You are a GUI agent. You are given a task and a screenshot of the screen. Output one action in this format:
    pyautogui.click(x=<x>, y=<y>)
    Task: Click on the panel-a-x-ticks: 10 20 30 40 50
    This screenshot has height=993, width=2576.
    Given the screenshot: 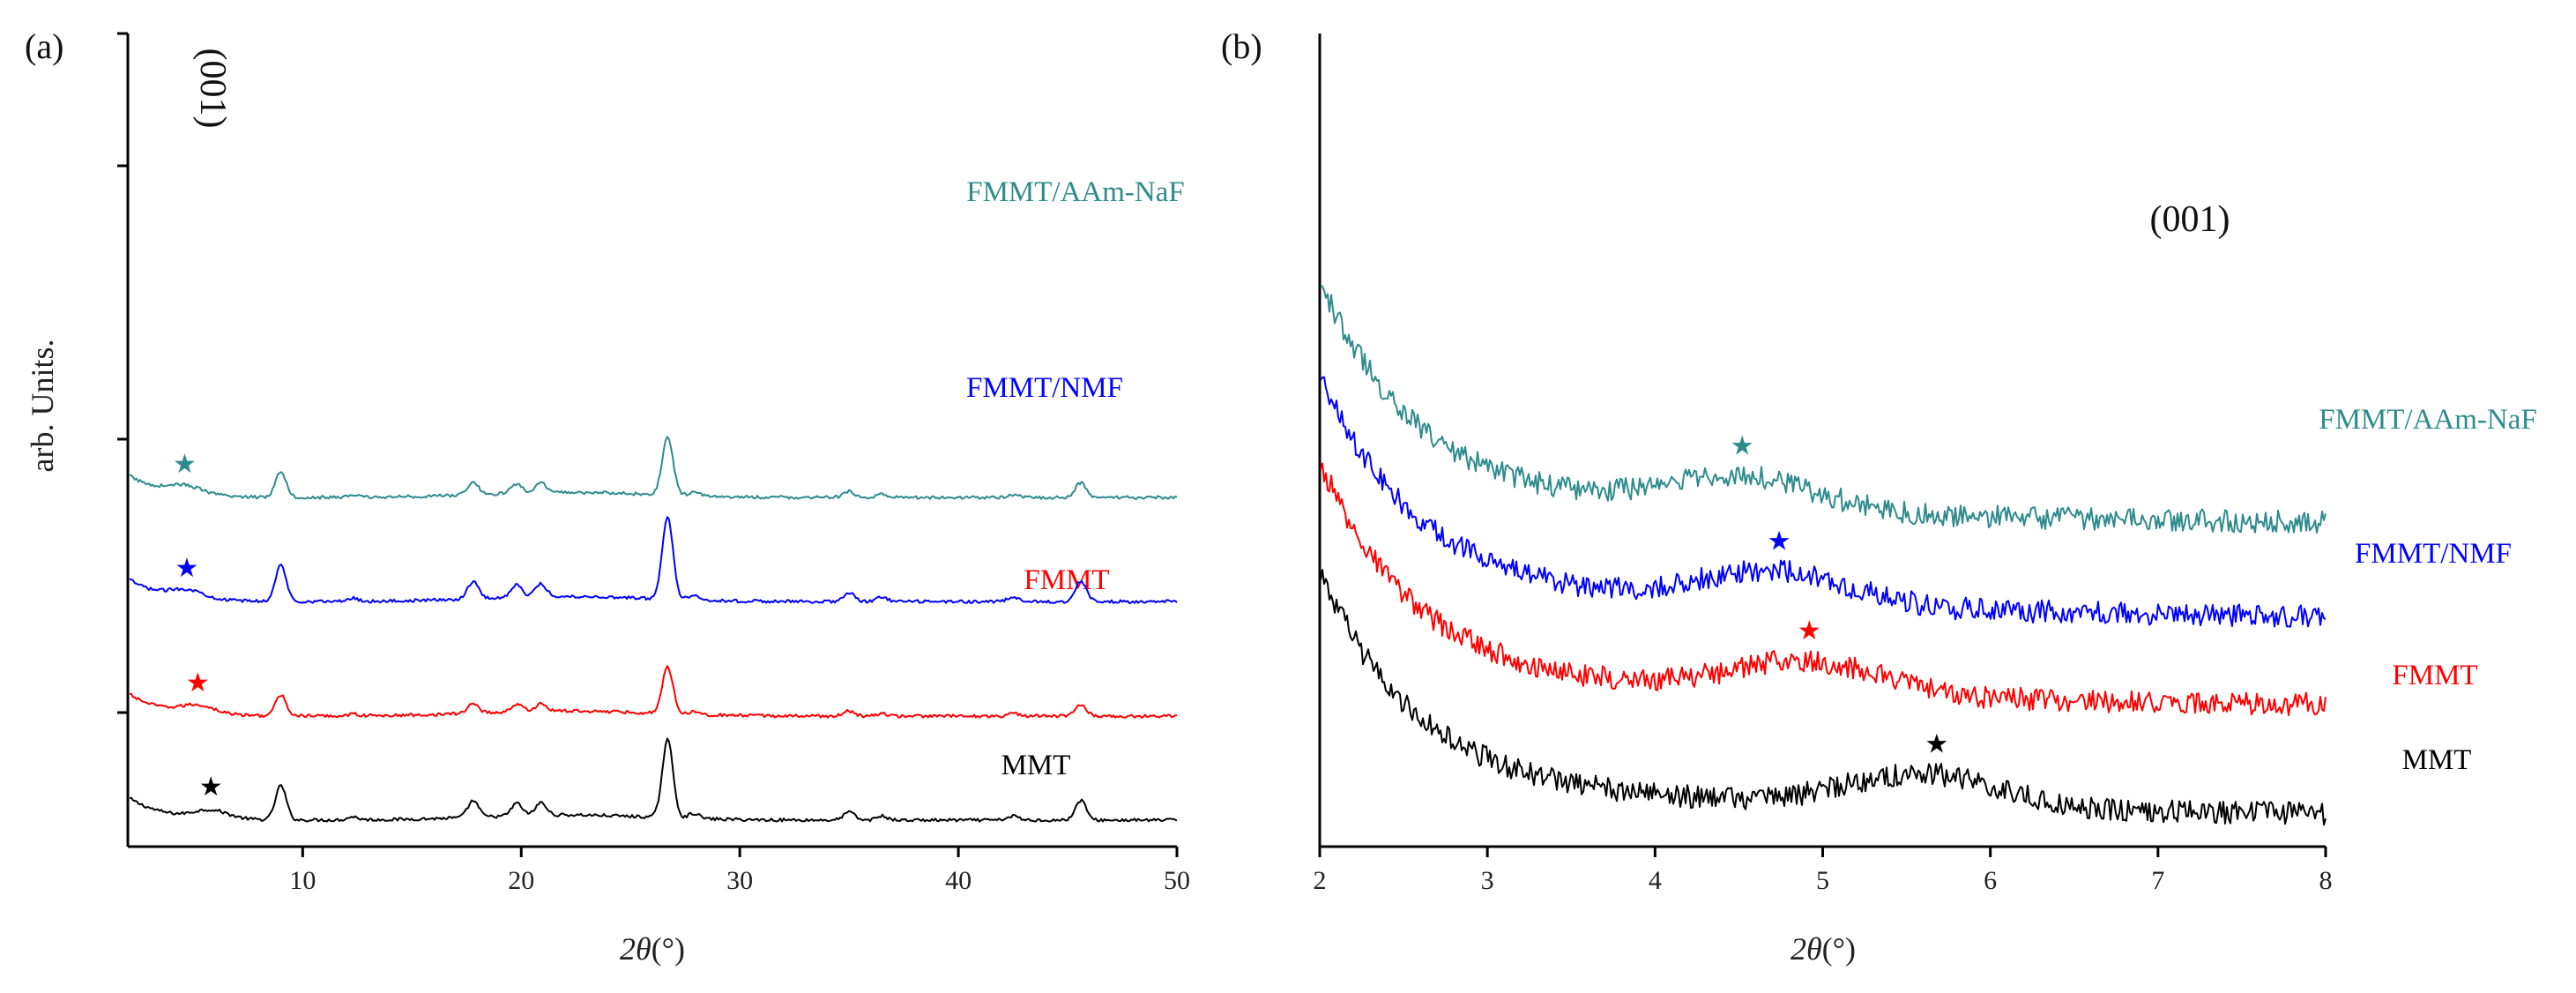 What is the action you would take?
    pyautogui.click(x=740, y=871)
    